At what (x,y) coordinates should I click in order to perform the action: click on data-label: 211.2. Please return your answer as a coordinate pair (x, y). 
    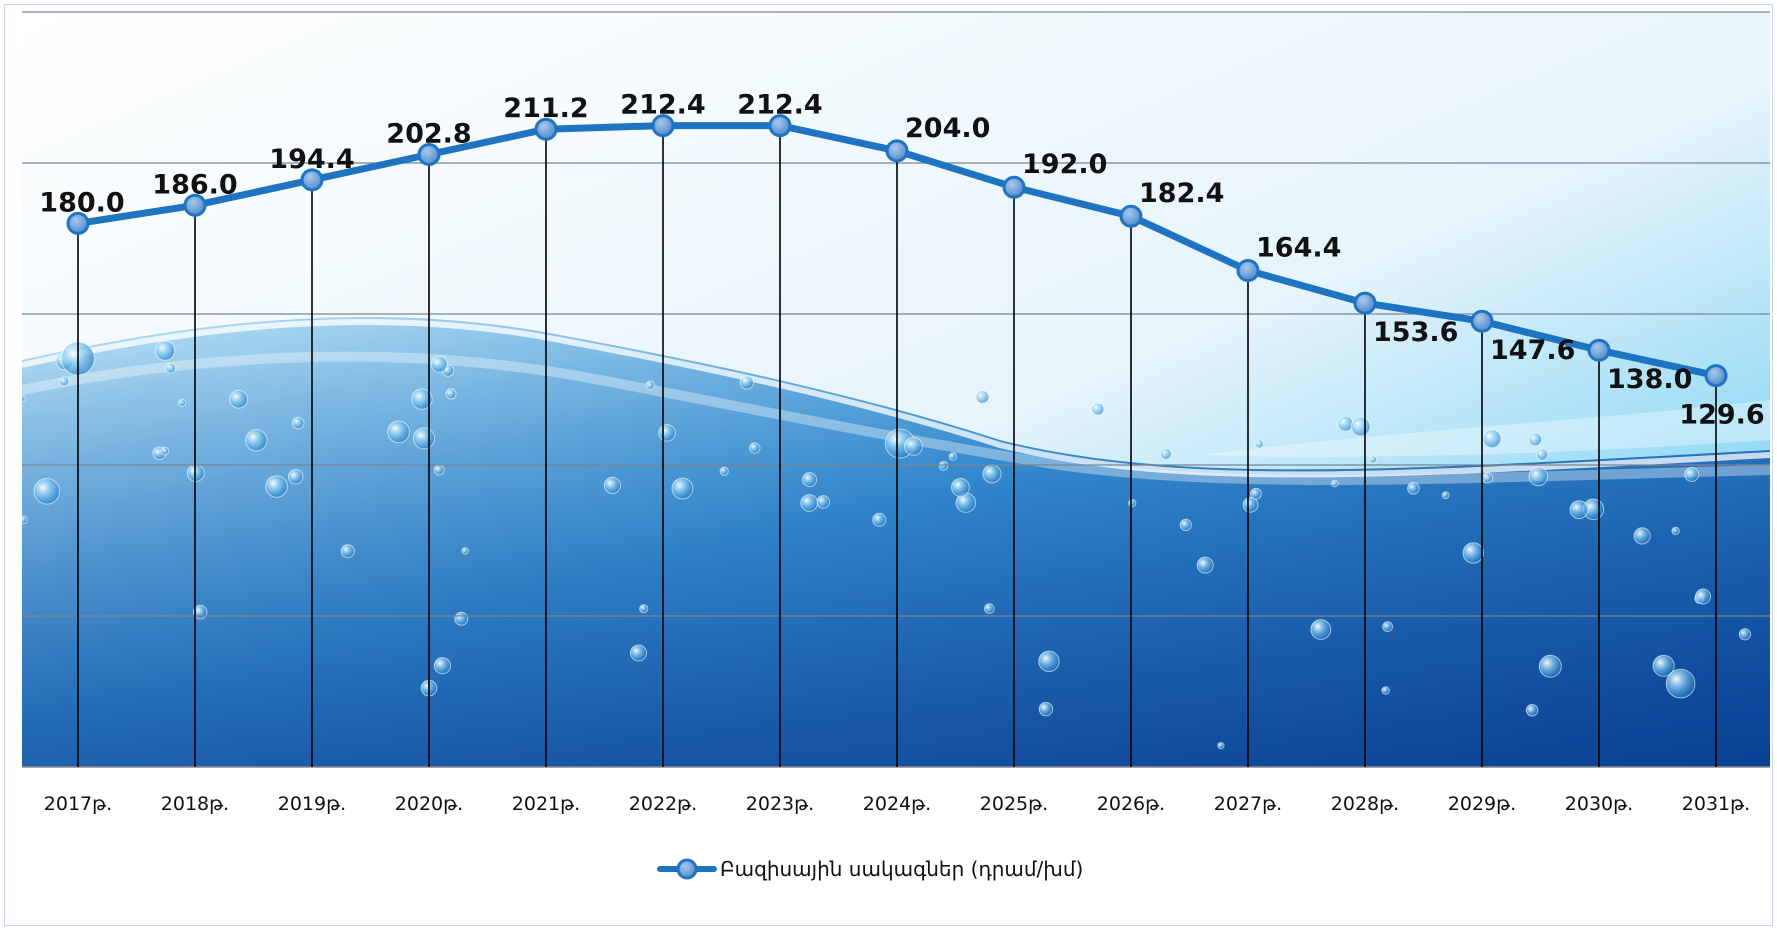
    Looking at the image, I should click on (545, 108).